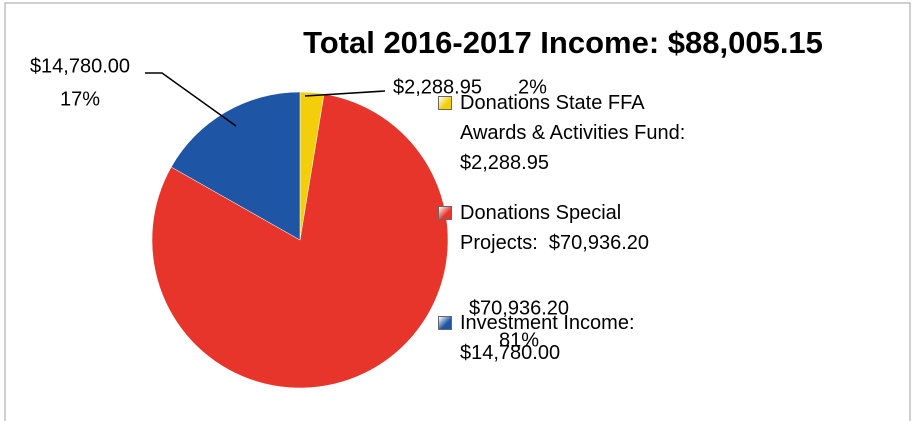 This screenshot has width=917, height=421. I want to click on percent-label: 17%, so click(80, 99).